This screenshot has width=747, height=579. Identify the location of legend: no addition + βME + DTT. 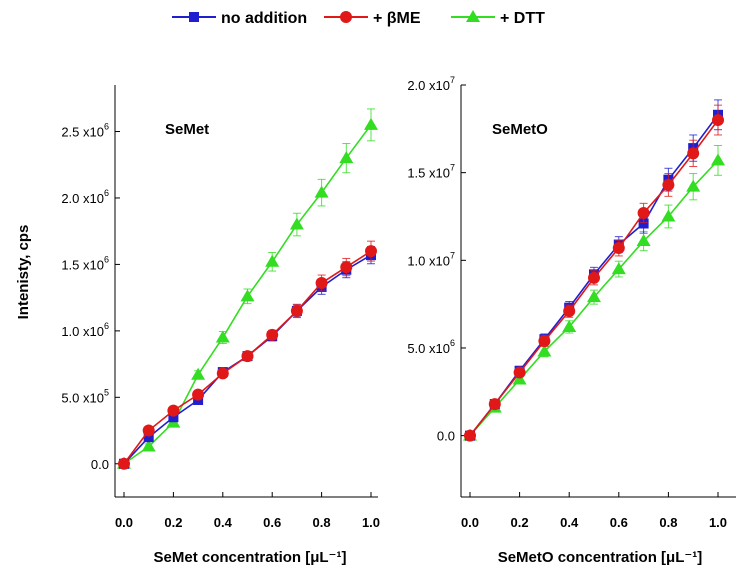
(358, 18).